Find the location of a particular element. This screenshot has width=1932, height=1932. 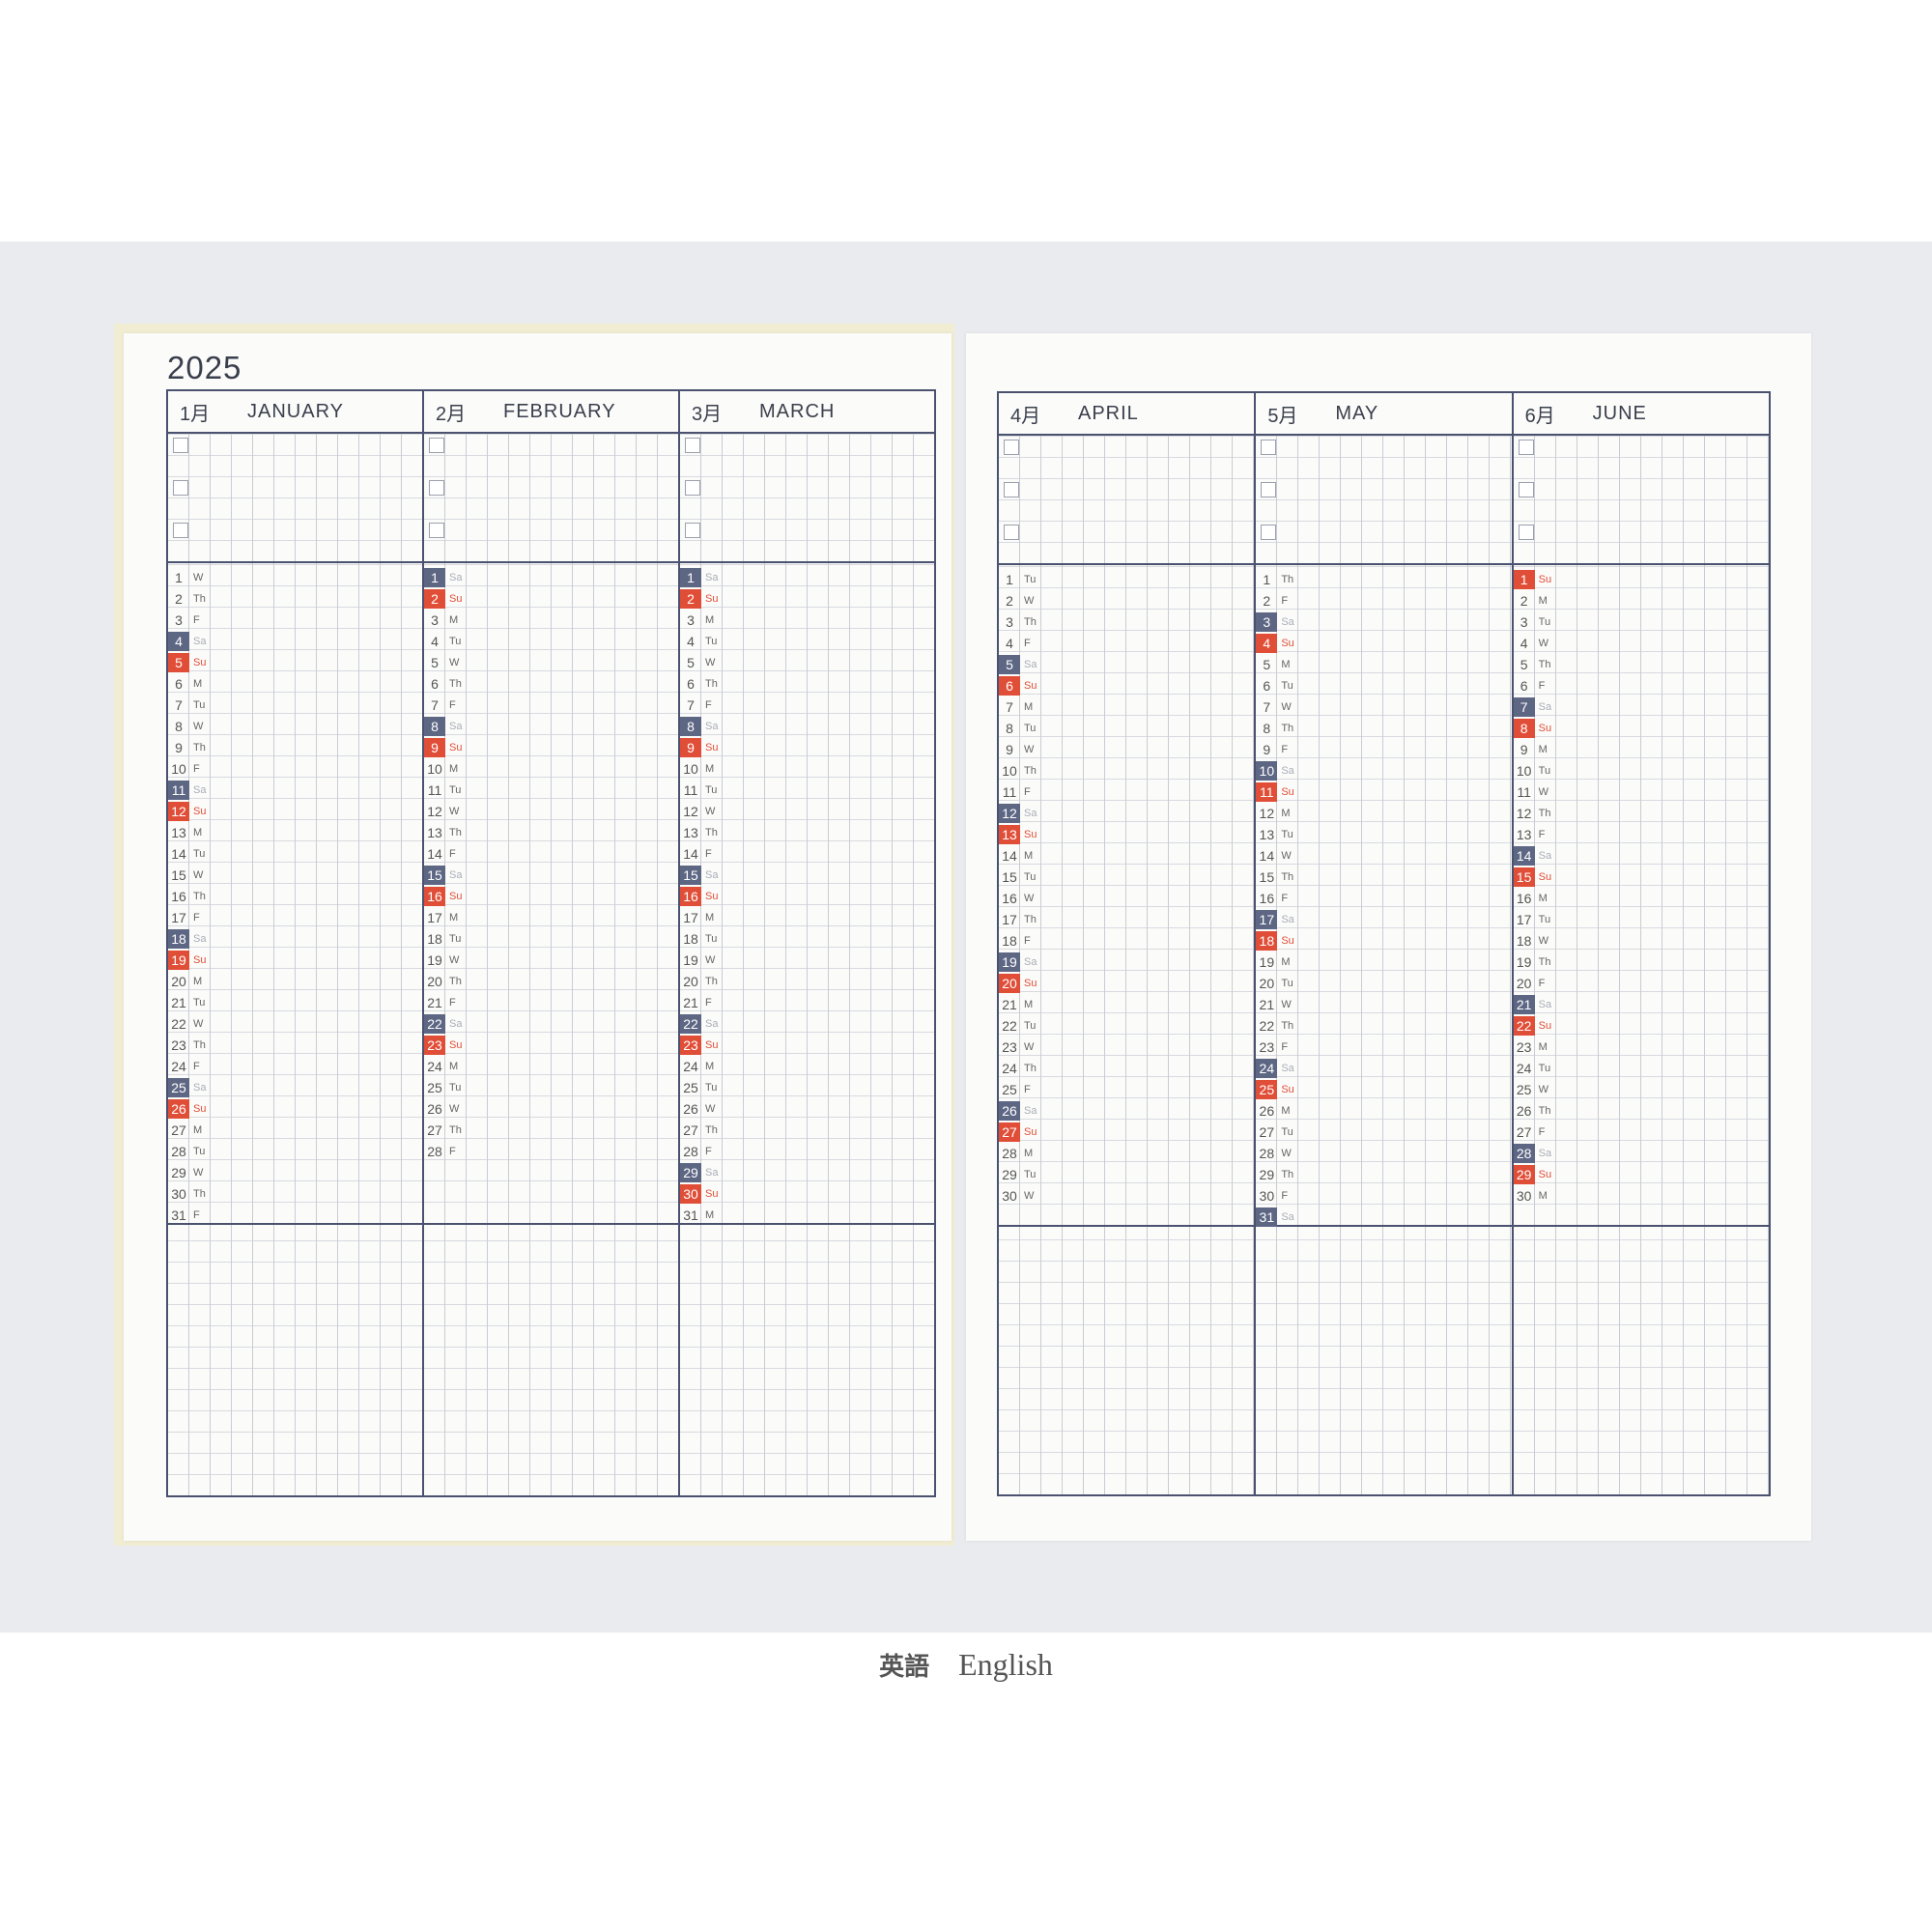

day-row: 16 Su is located at coordinates (551, 896).